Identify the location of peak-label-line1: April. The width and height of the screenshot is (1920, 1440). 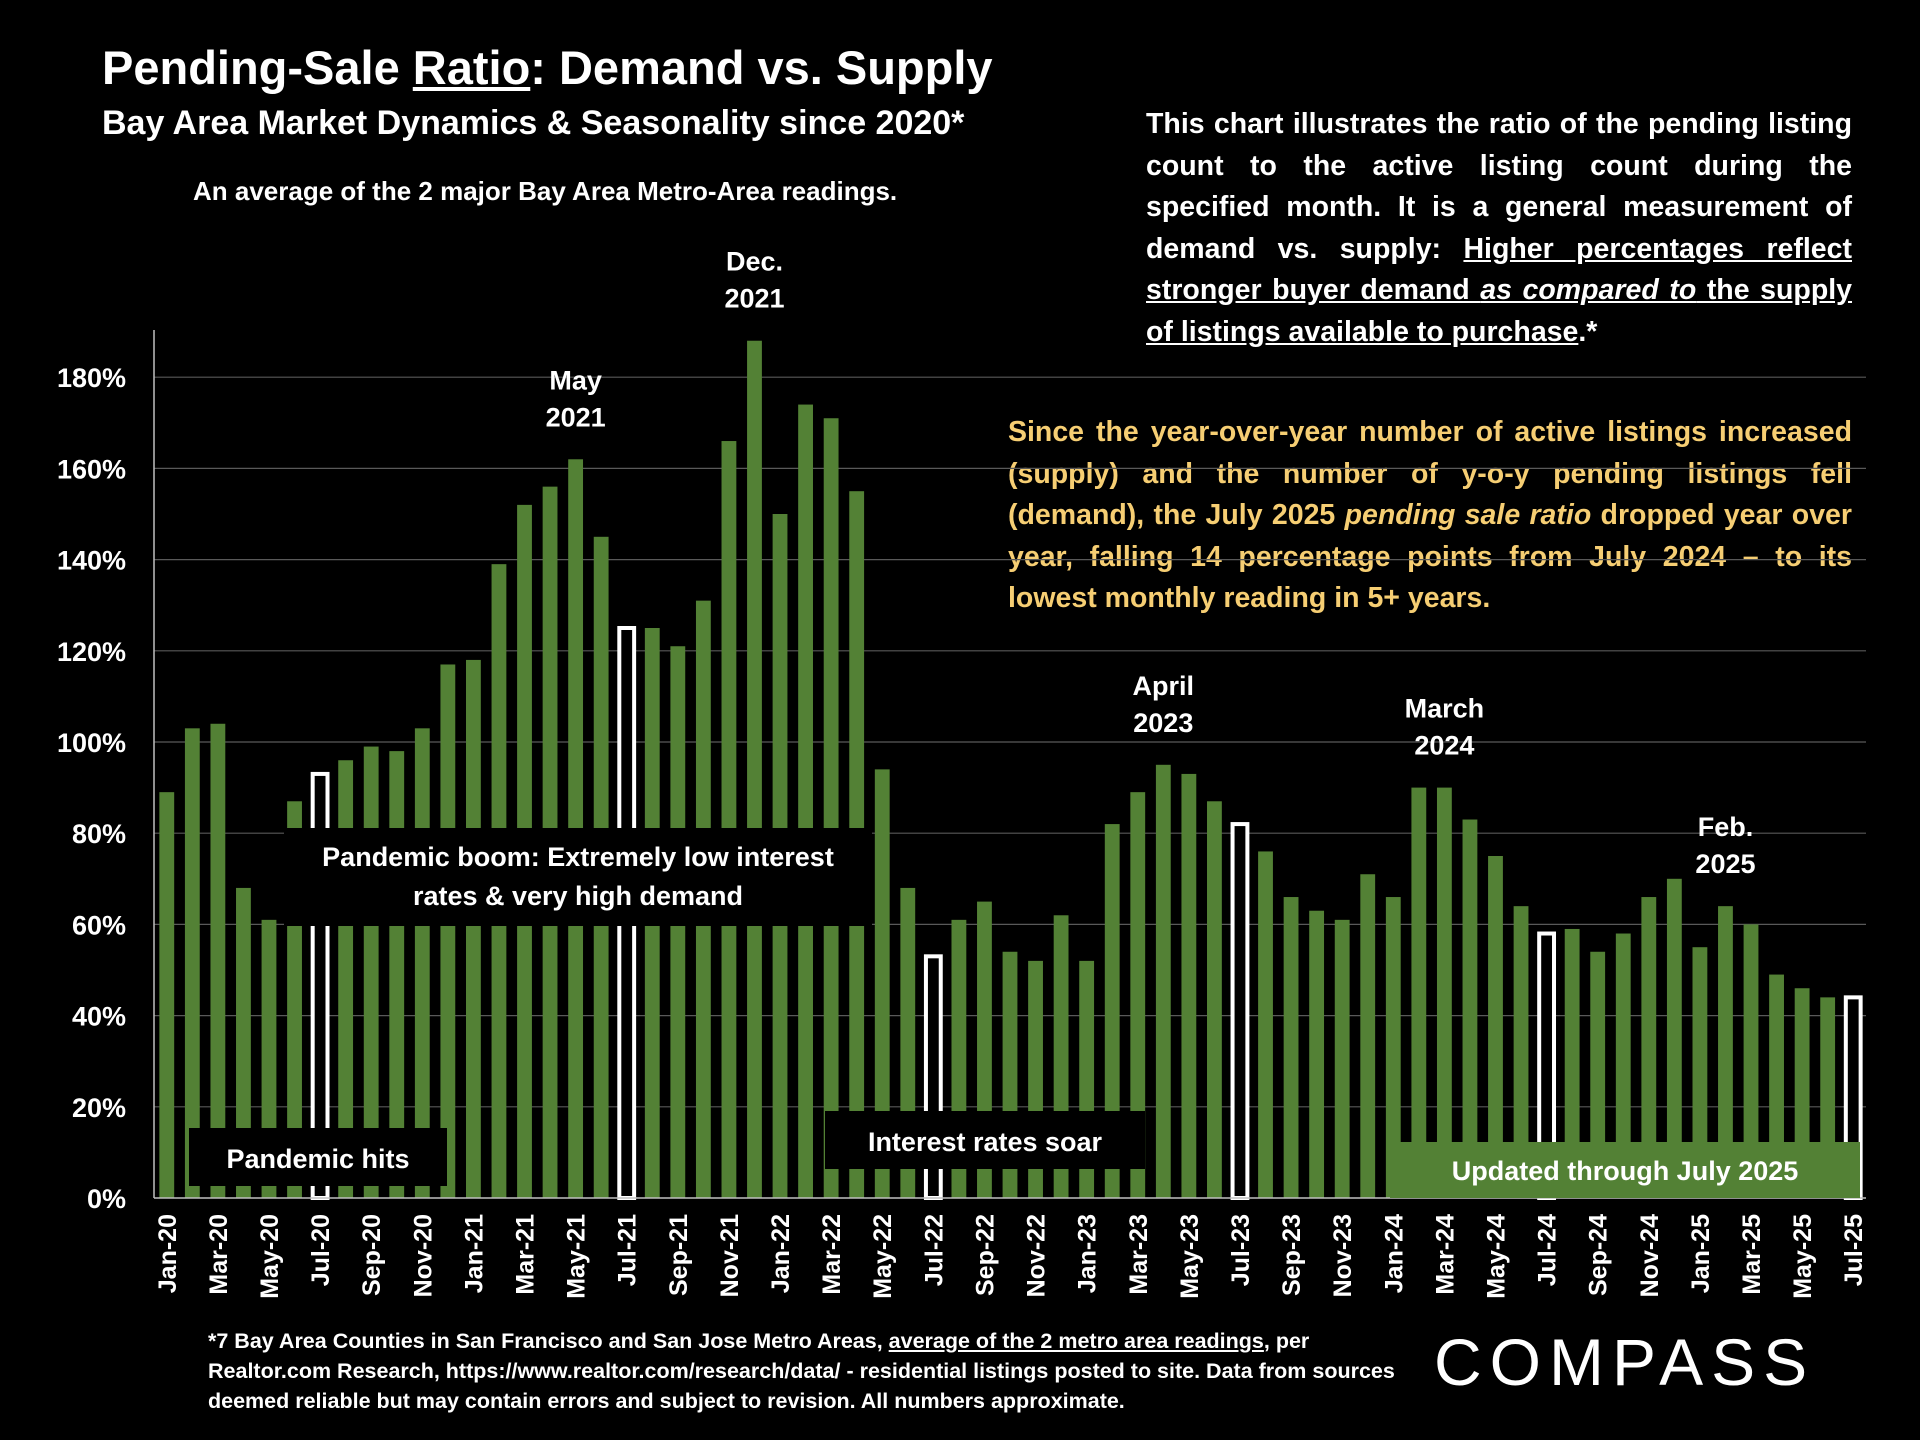
(1164, 686).